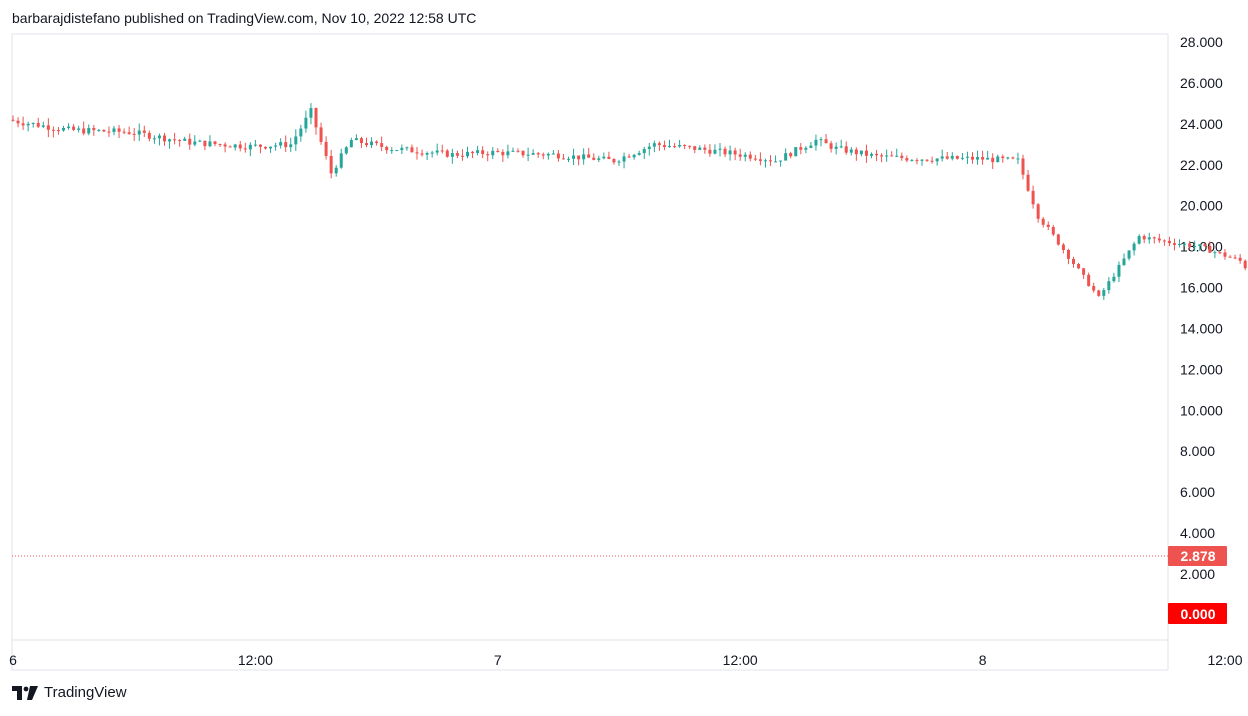 This screenshot has width=1248, height=716. What do you see at coordinates (983, 660) in the screenshot?
I see `x-tick-label: 8` at bounding box center [983, 660].